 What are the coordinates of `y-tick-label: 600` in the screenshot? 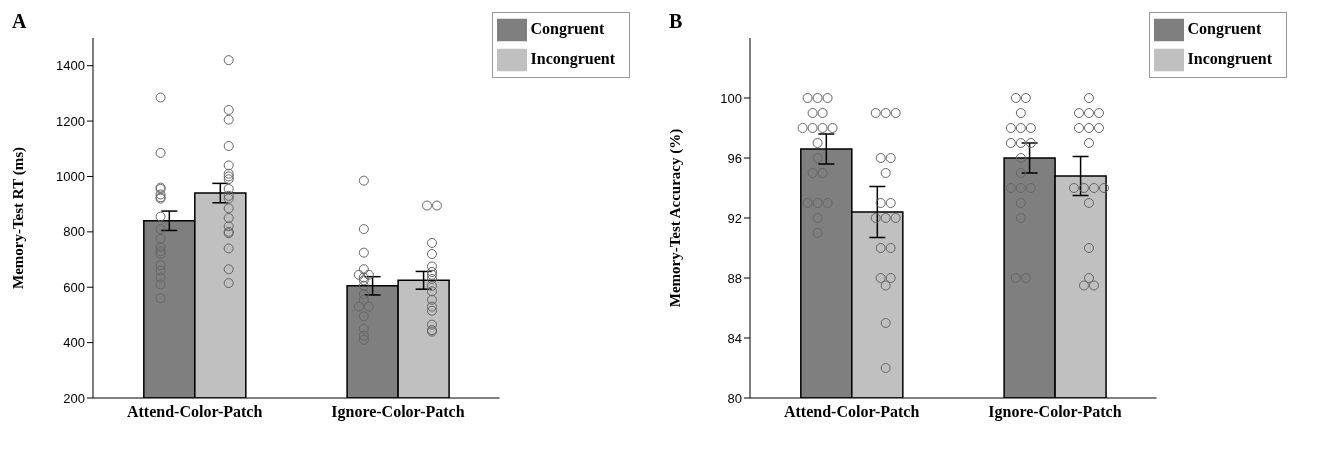 It's located at (74, 287).